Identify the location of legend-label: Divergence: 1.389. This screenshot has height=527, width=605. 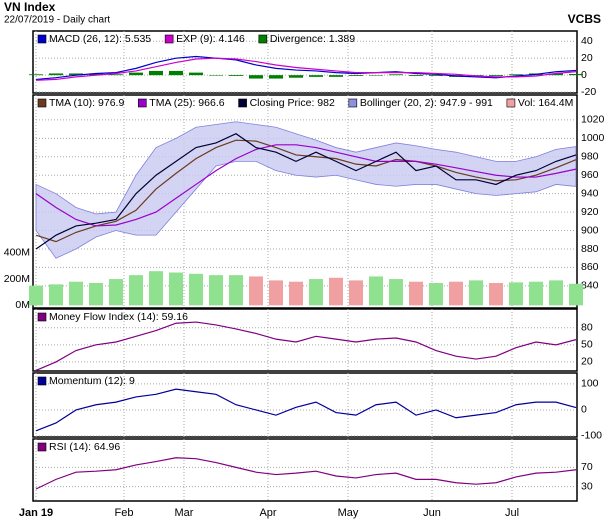
(312, 39).